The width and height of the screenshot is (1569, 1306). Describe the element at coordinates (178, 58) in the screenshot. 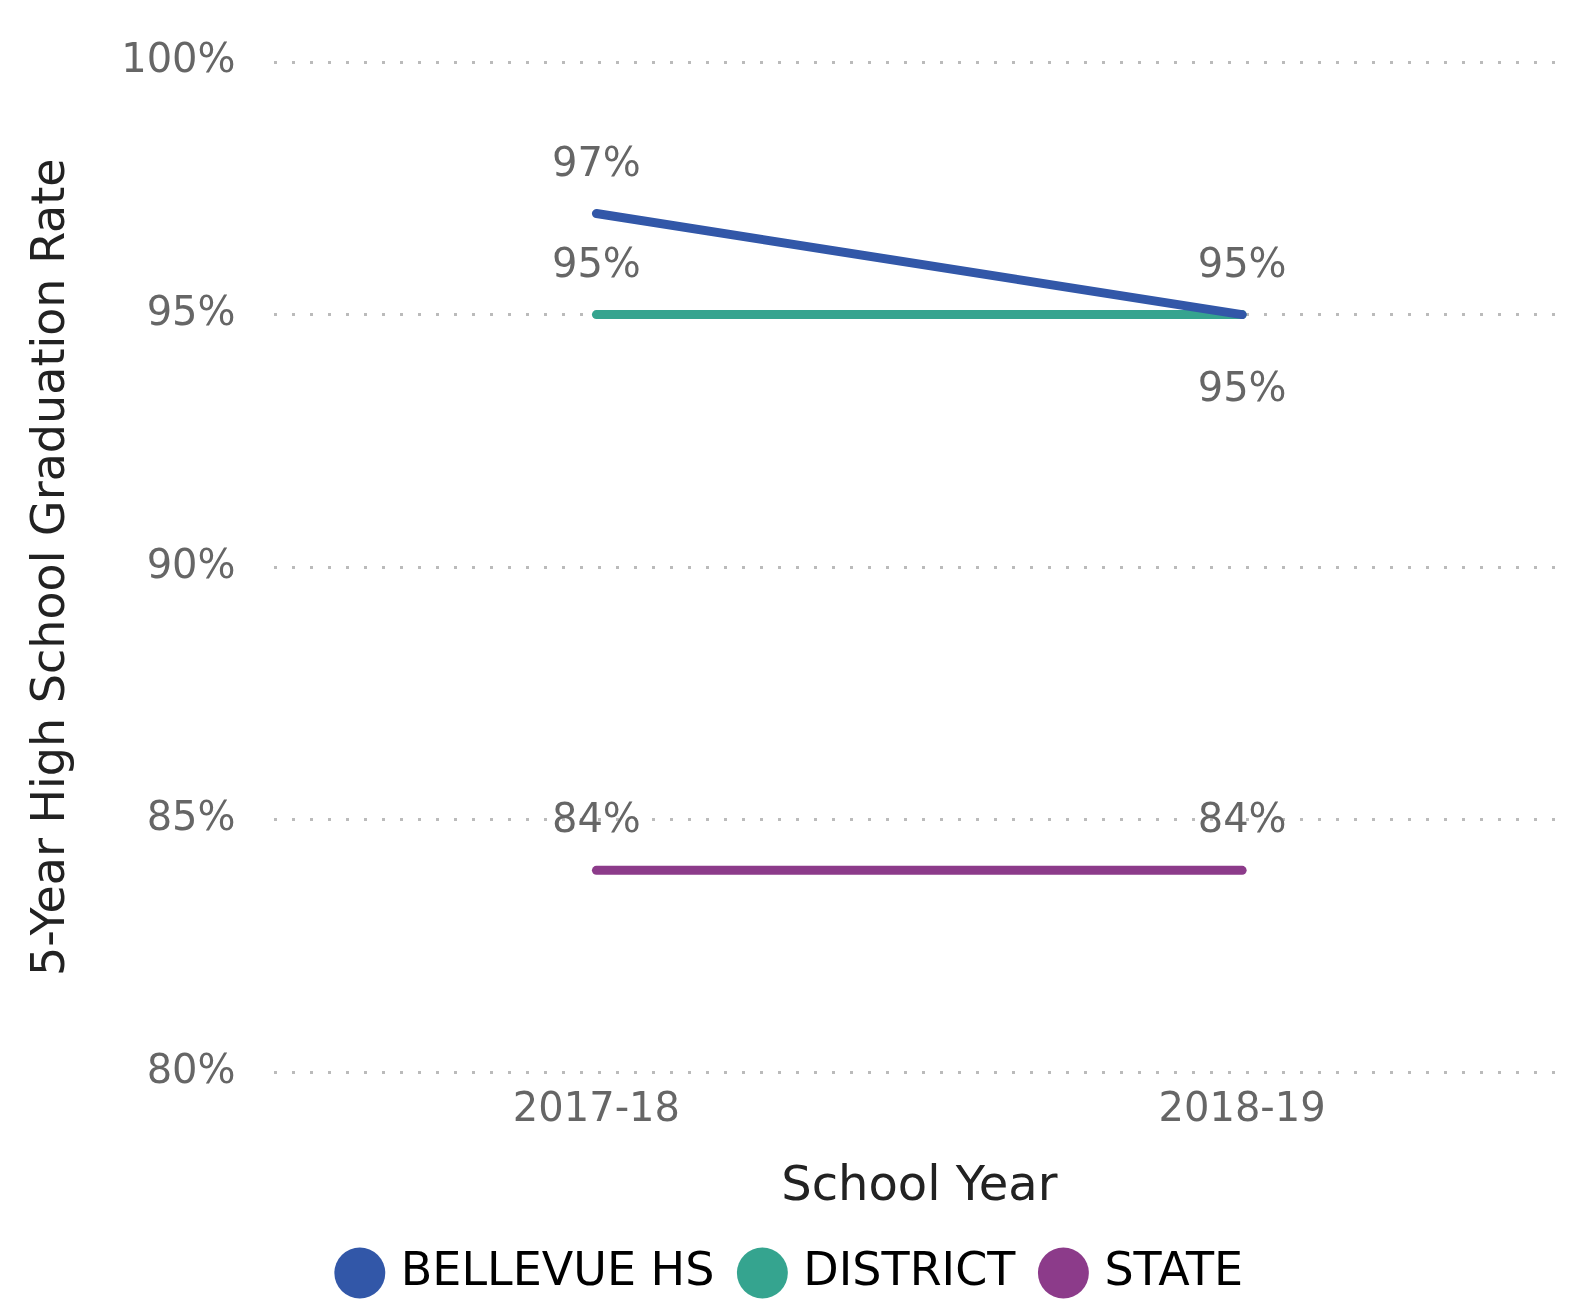

I see `y-tick-label: 100%` at that location.